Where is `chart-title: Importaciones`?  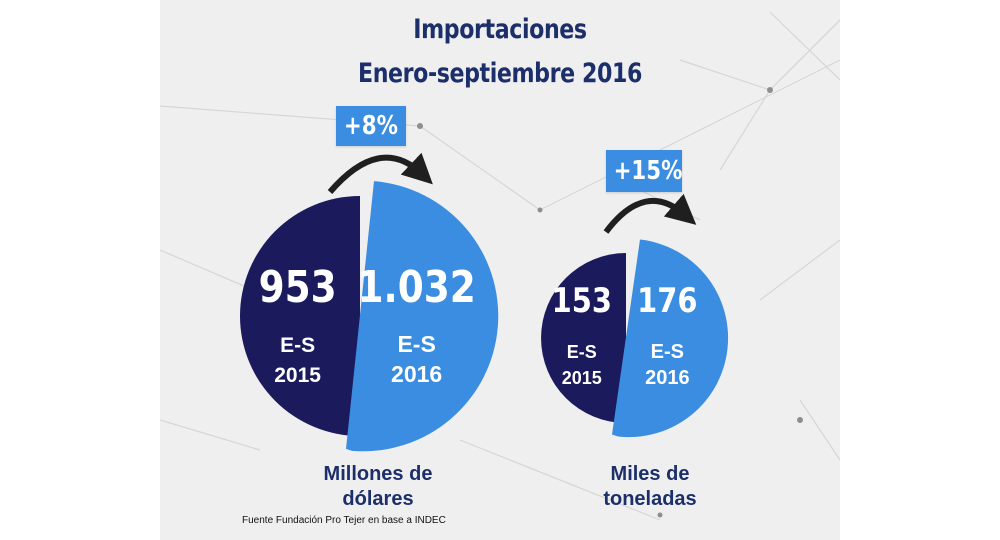
chart-title: Importaciones is located at coordinates (500, 29).